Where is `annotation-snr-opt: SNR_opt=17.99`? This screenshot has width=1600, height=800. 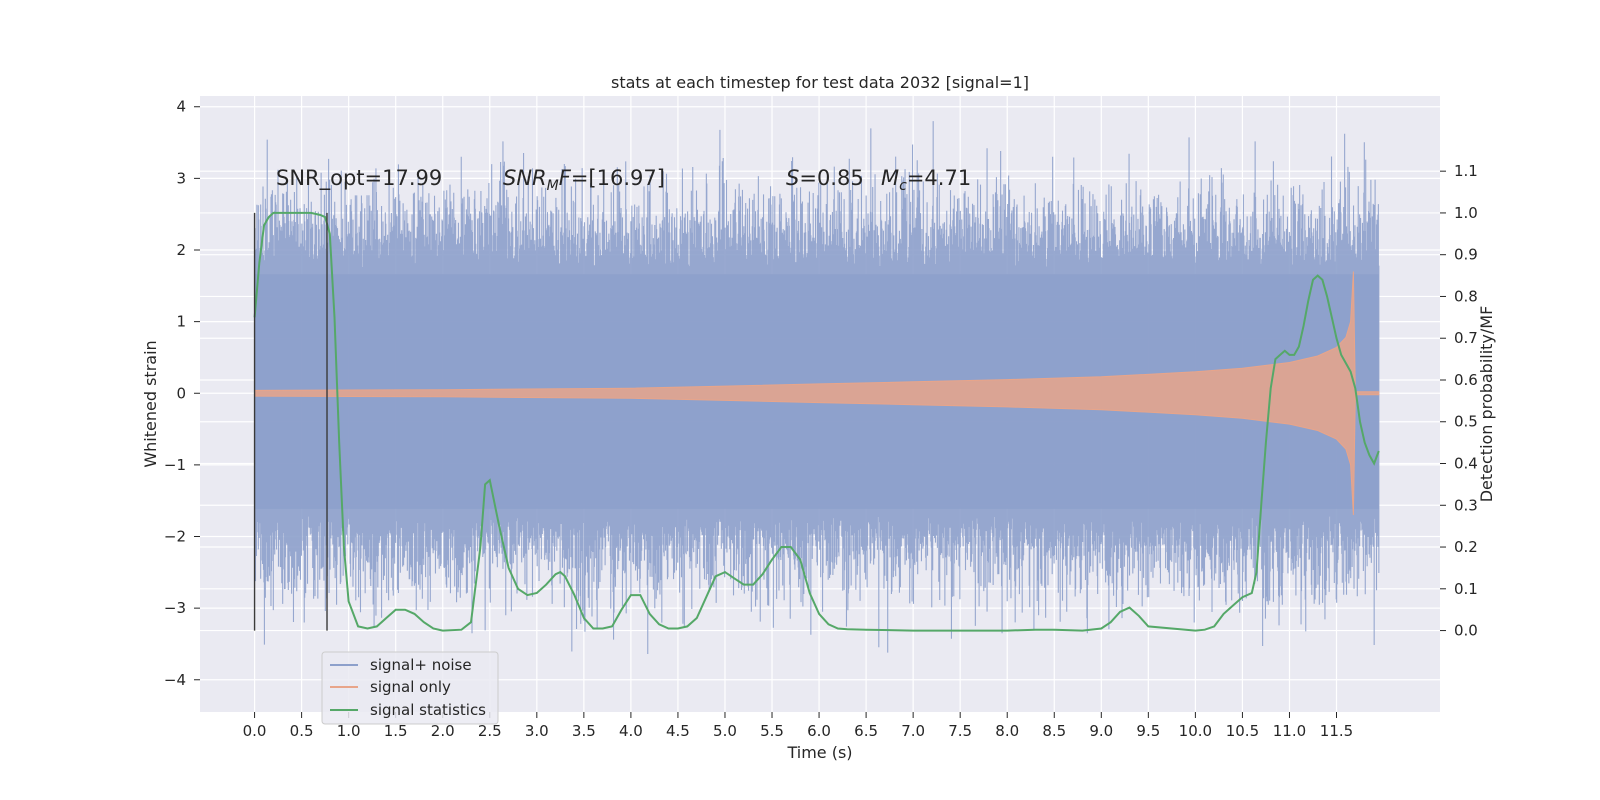 annotation-snr-opt: SNR_opt=17.99 is located at coordinates (359, 178).